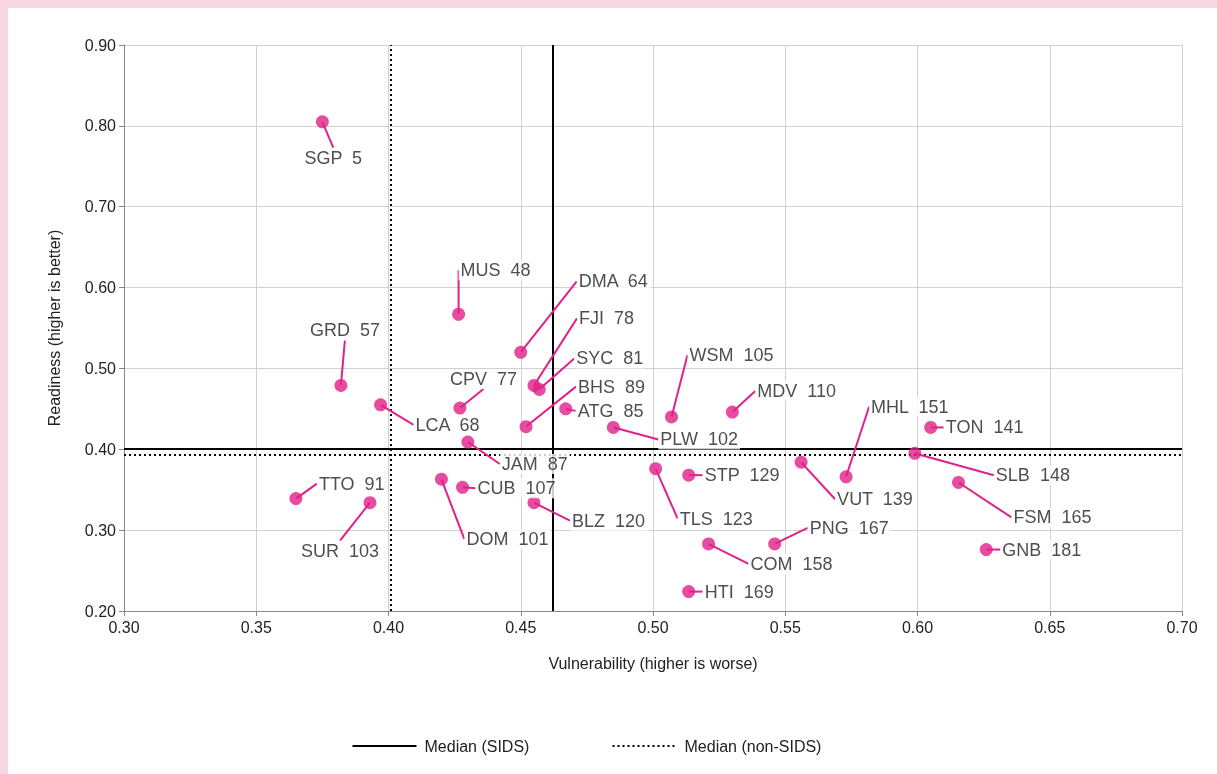 The image size is (1217, 774). Describe the element at coordinates (753, 746) in the screenshot. I see `legend-label: Median (non-SIDS)` at that location.